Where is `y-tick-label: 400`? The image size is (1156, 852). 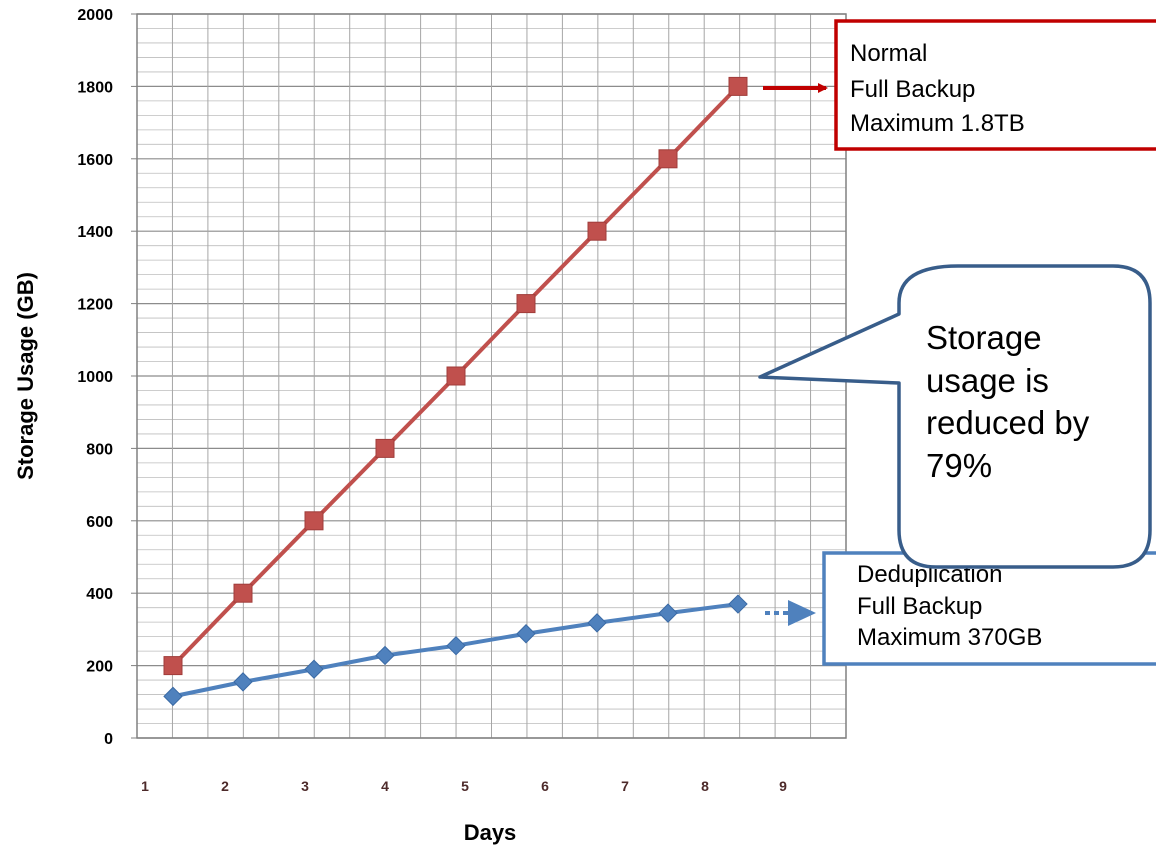
y-tick-label: 400 is located at coordinates (99, 594).